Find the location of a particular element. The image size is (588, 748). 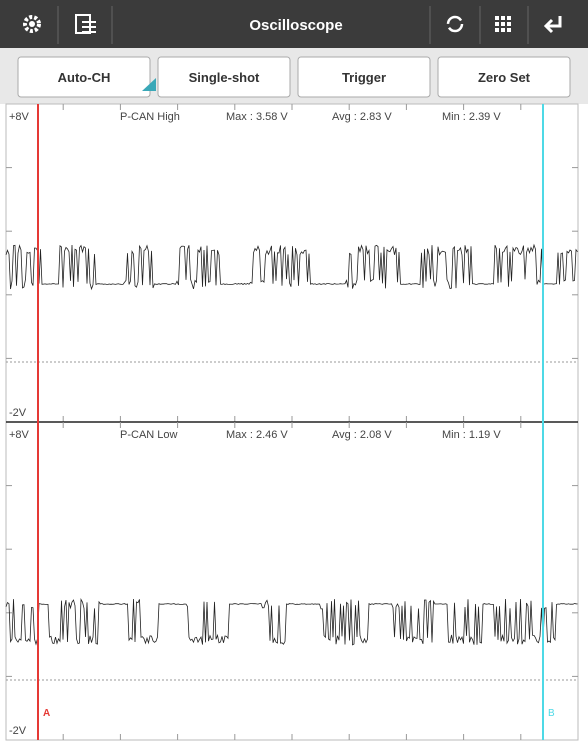

button-label: Auto-CH is located at coordinates (84, 77).